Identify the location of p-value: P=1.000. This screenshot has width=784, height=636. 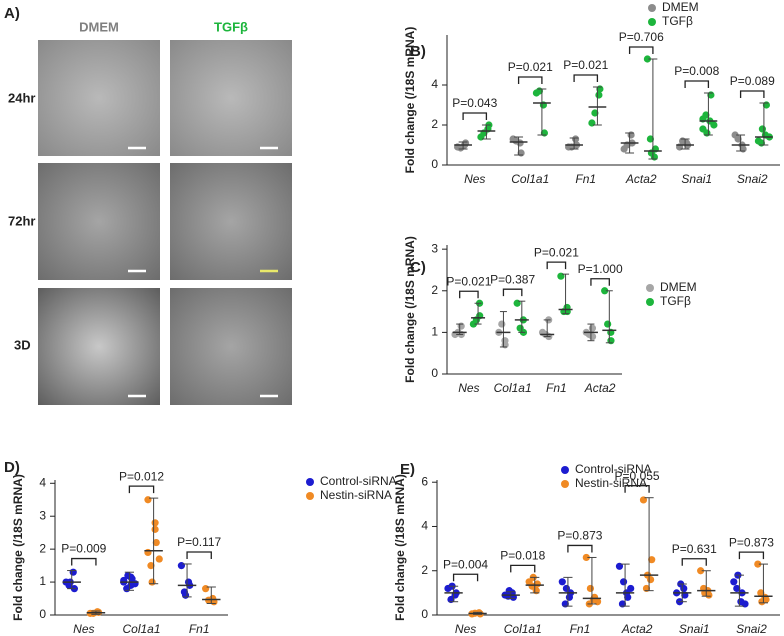
(600, 269).